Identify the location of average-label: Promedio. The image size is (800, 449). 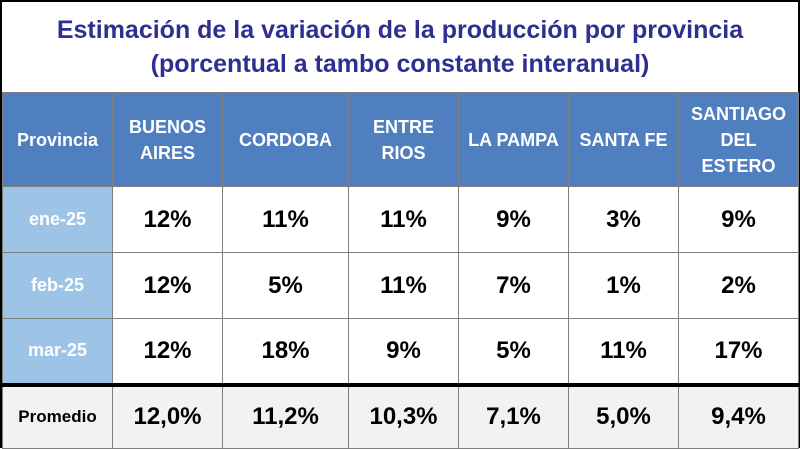
(57, 415).